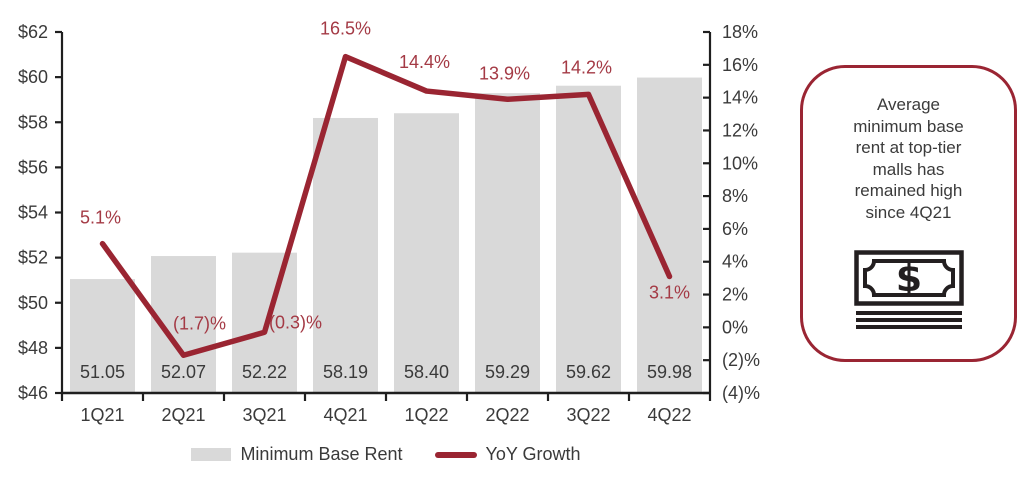 This screenshot has height=479, width=1024. What do you see at coordinates (426, 253) in the screenshot?
I see `bar-1Q22` at bounding box center [426, 253].